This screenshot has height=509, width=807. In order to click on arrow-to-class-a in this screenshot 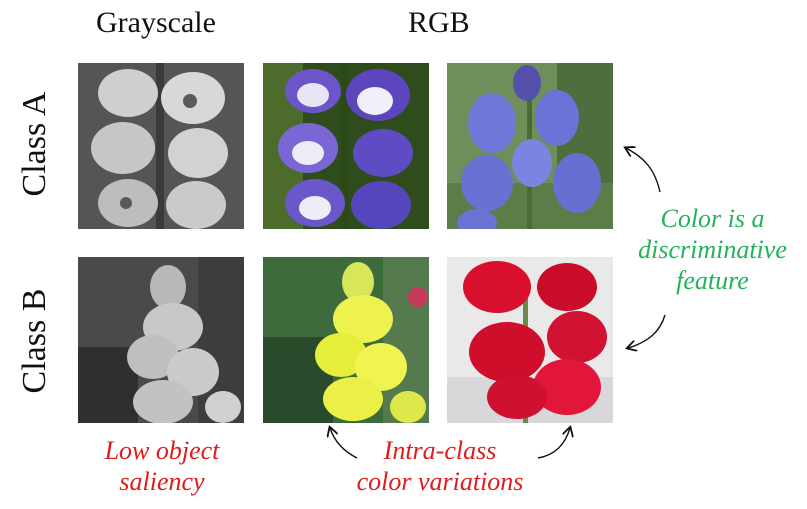, I will do `click(643, 170)`.